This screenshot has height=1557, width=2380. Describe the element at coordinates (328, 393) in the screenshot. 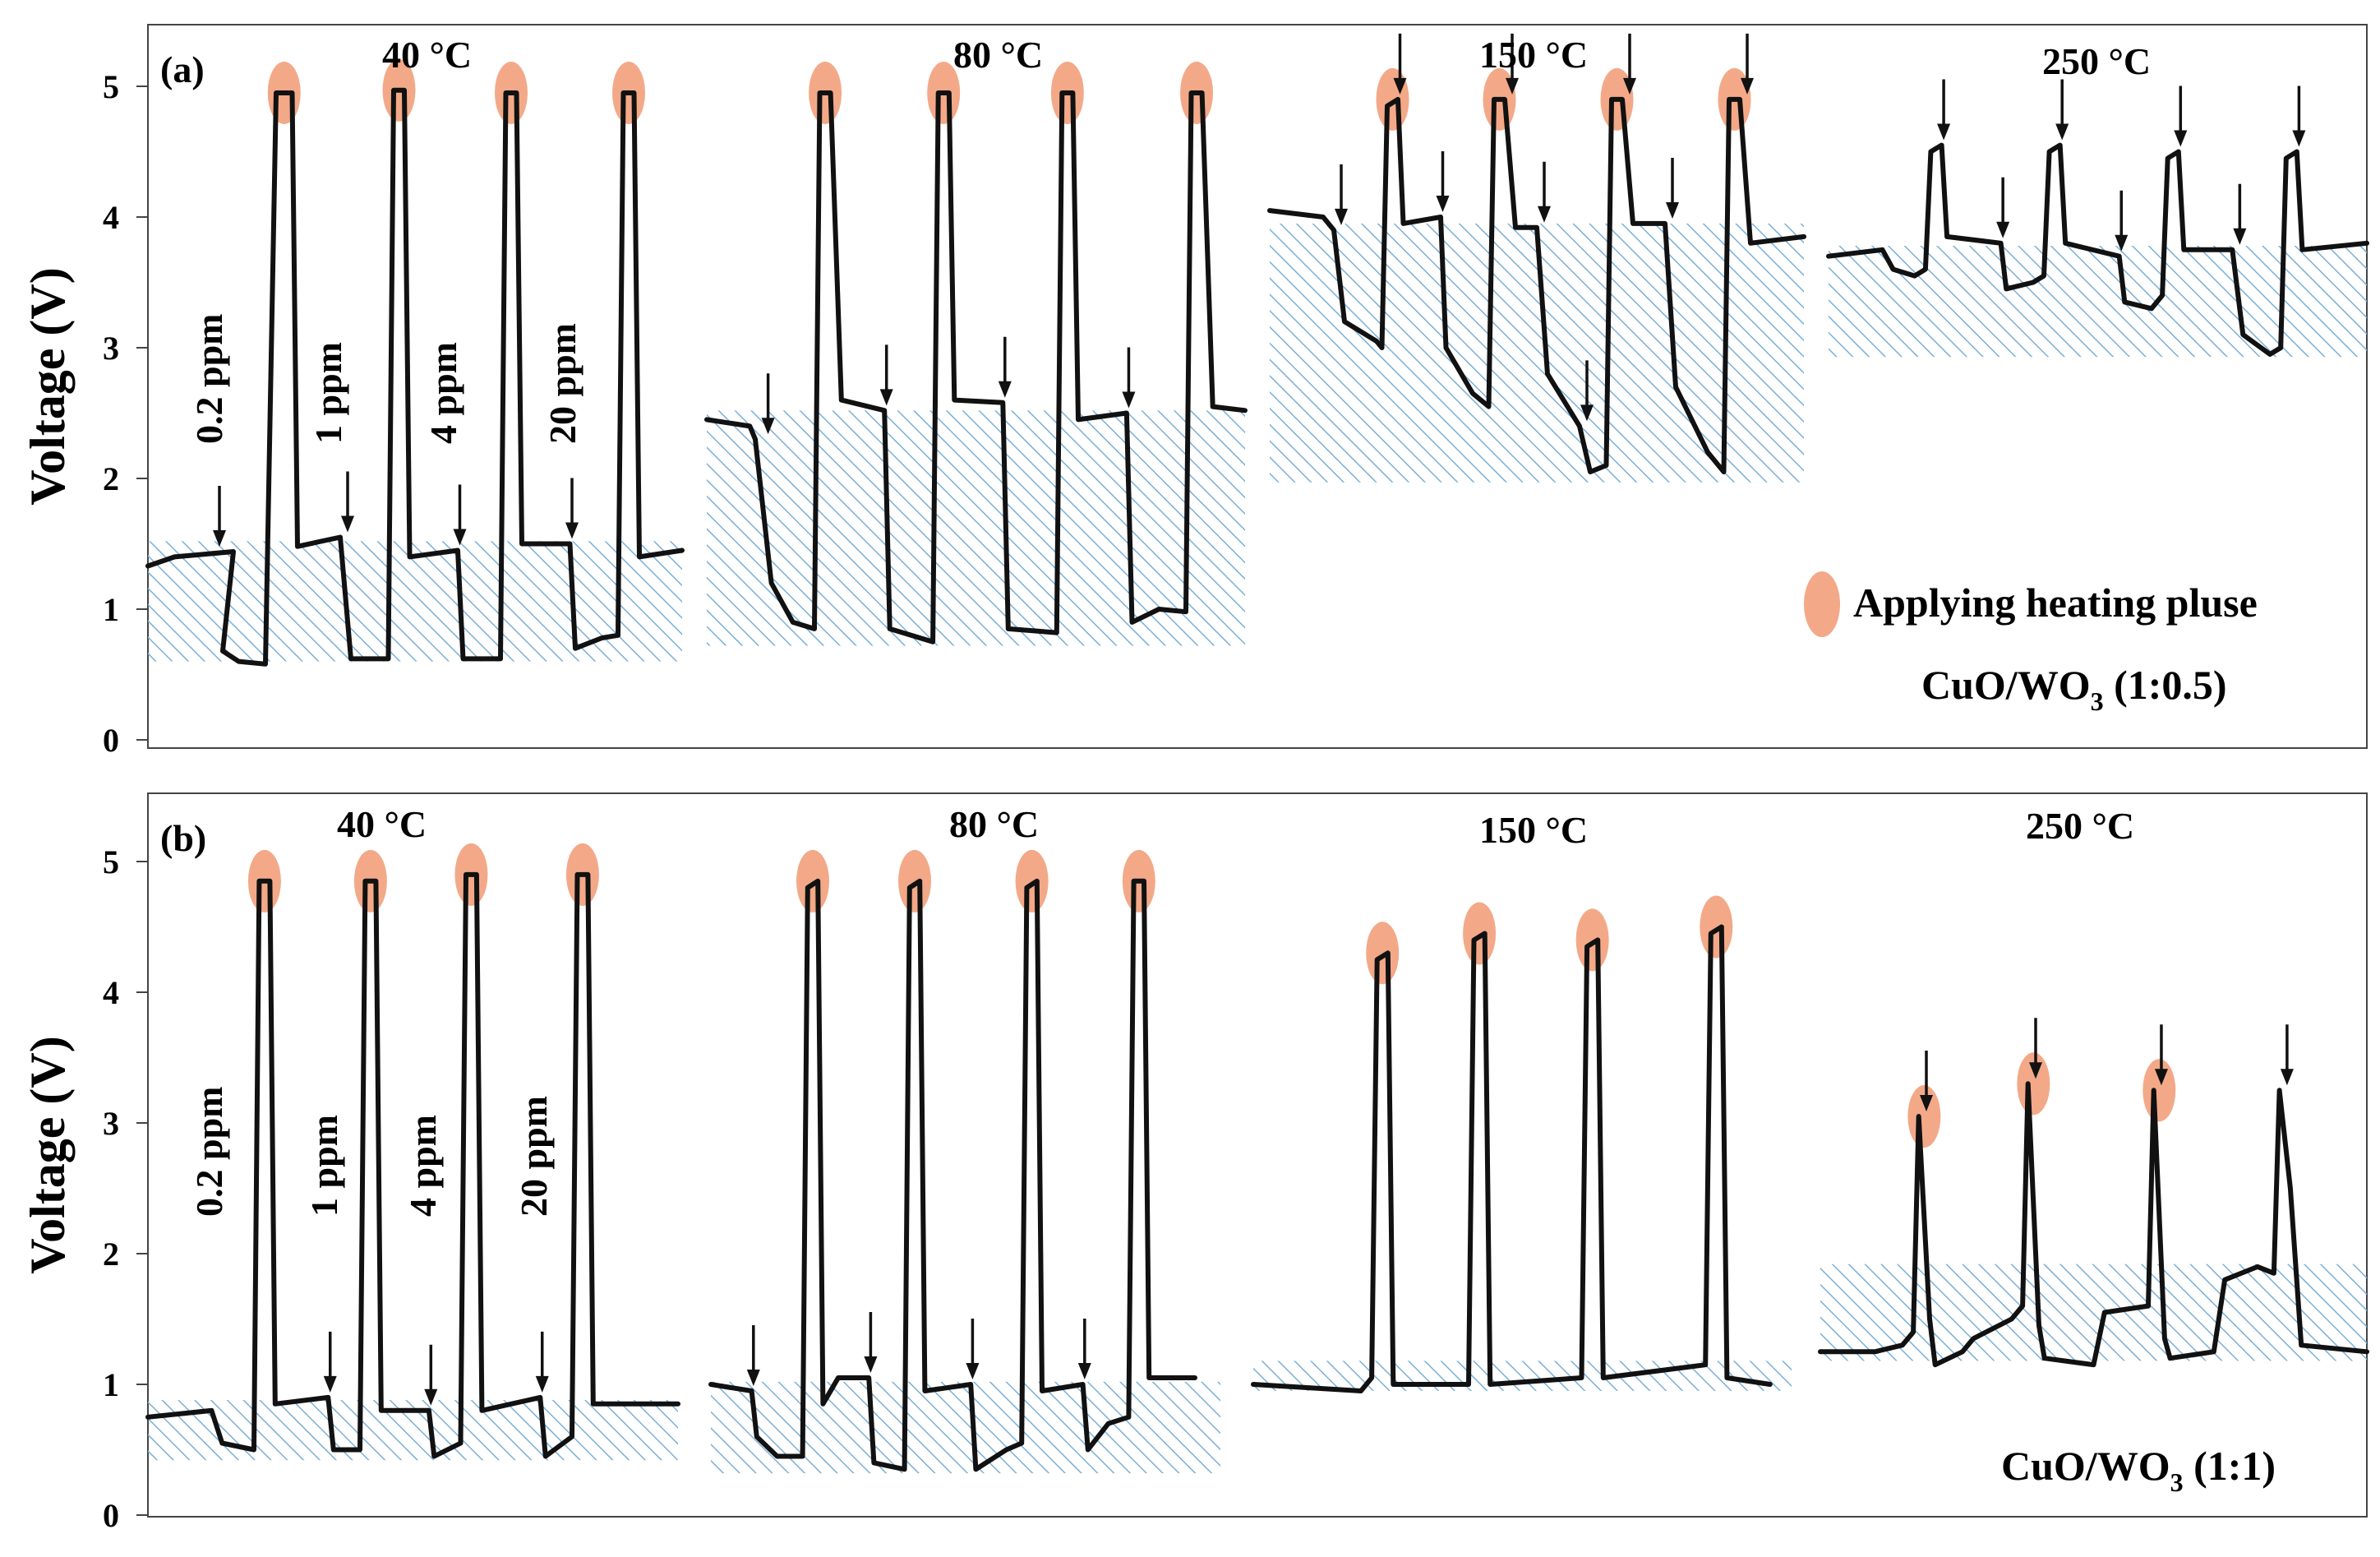

I see `concentration-label-a-1: 1 ppm` at that location.